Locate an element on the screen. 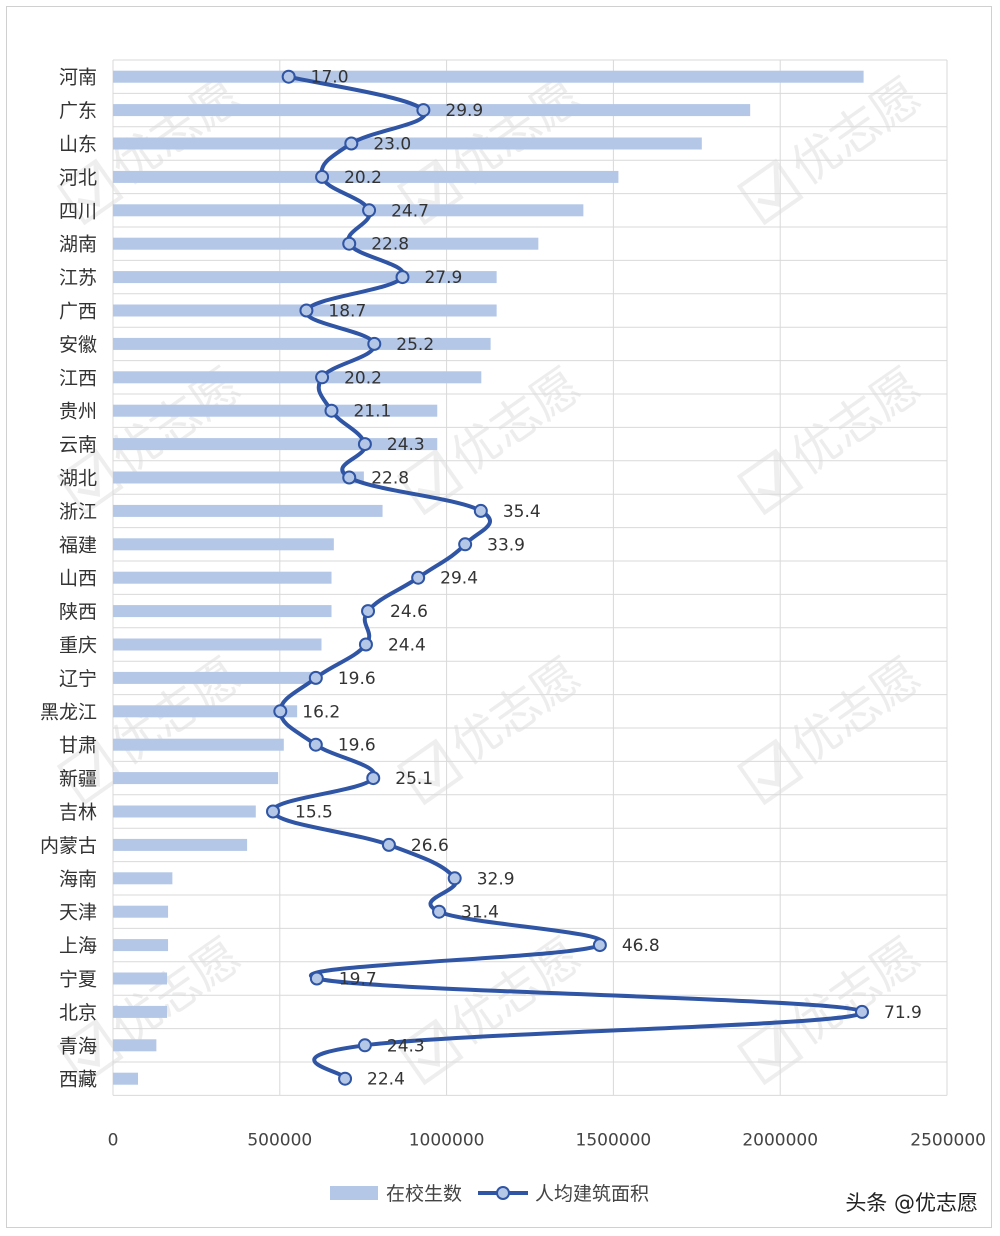 The image size is (1000, 1236). data-label: 20.2 is located at coordinates (363, 178).